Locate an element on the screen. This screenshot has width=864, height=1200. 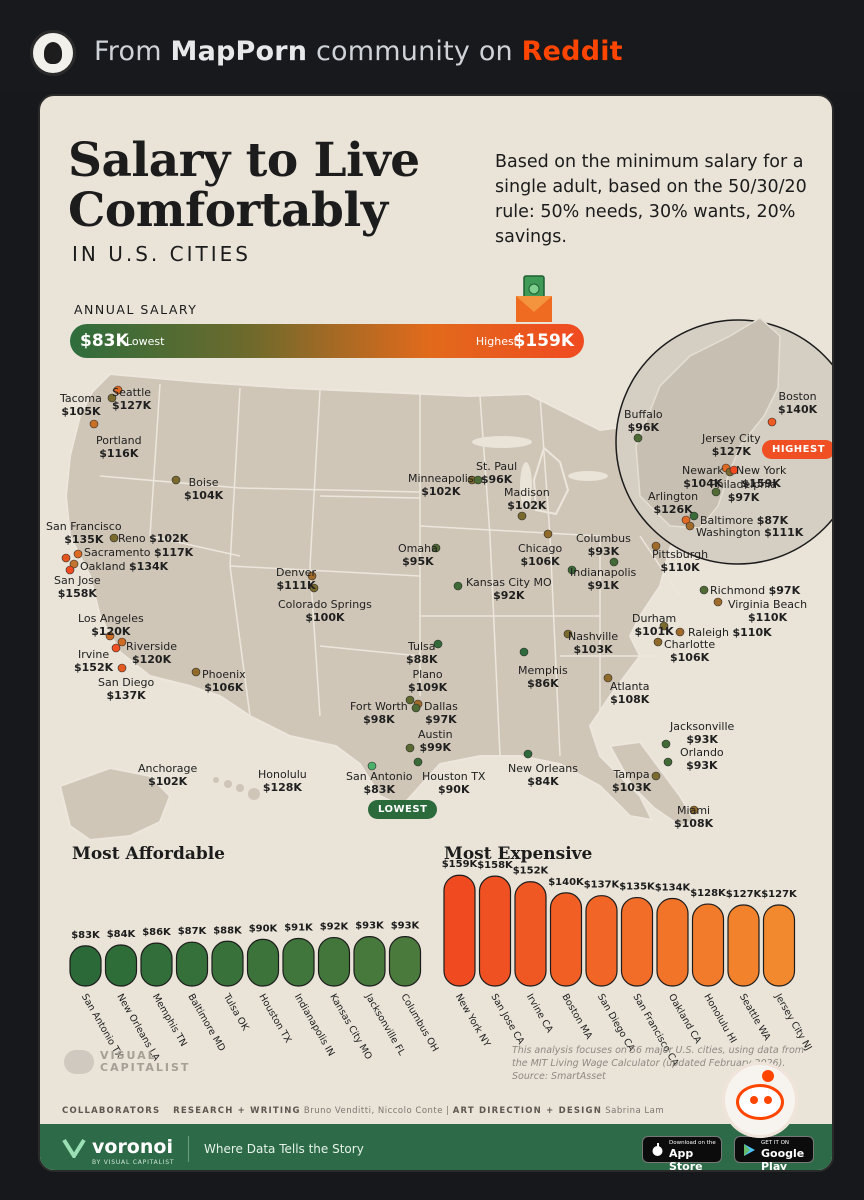
expensive-category-label: Seattle WA is located at coordinates (755, 1017).